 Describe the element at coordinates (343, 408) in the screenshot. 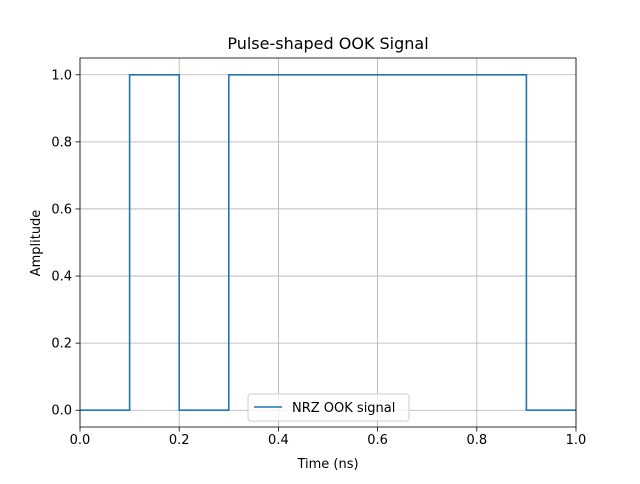

I see `legend-label-nrz-ook-signal: NRZ OOK signal` at that location.